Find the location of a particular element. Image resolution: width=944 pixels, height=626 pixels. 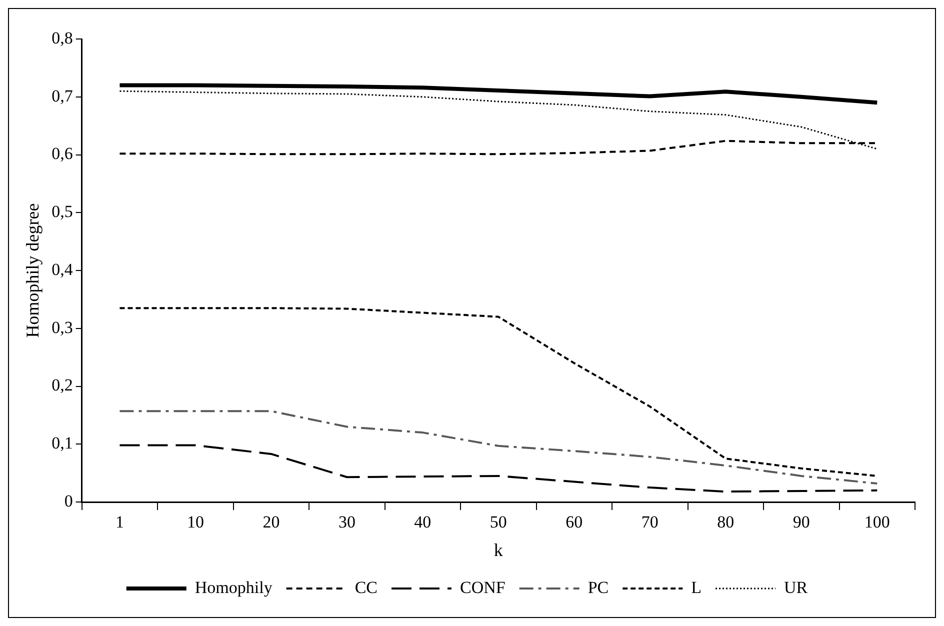

y-tick-label: 0,6 is located at coordinates (62, 154).